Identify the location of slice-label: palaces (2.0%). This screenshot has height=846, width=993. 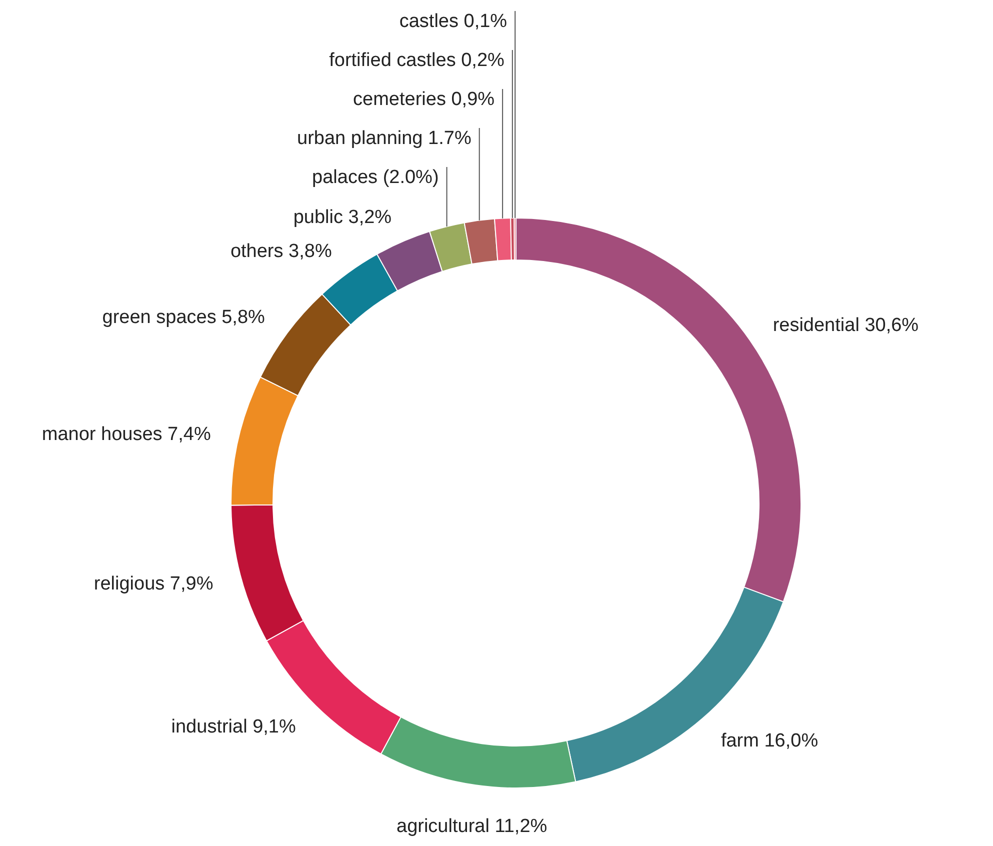
(375, 177).